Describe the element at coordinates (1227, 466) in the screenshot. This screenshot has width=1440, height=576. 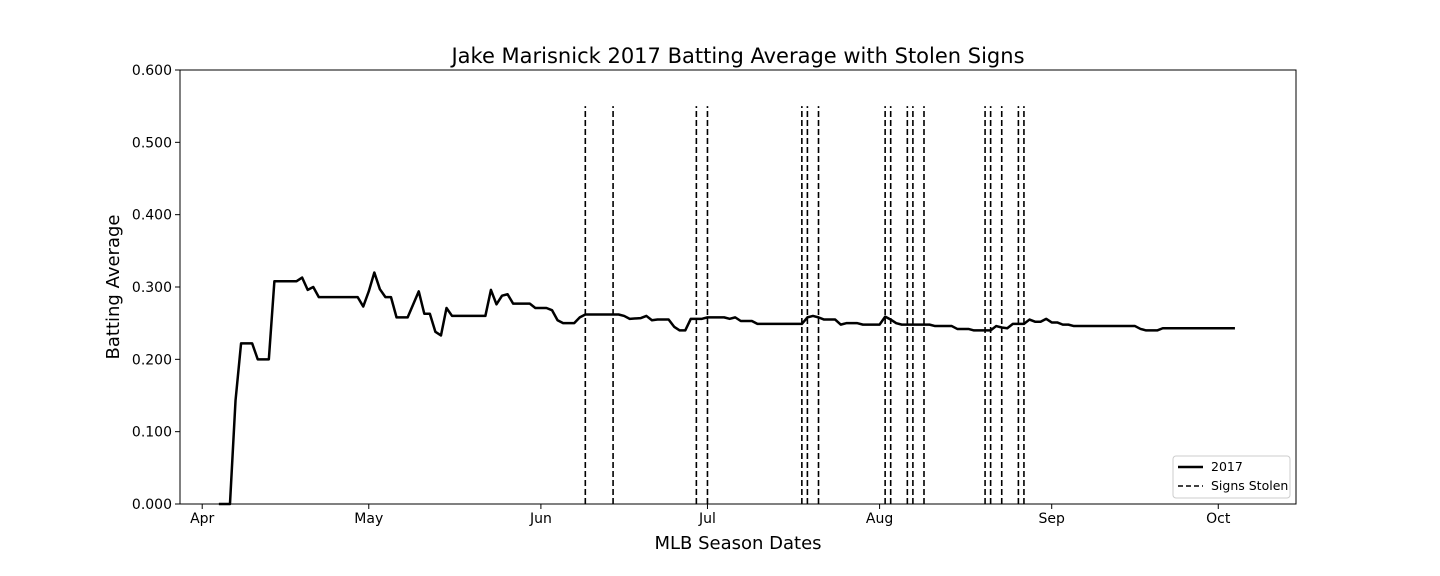
I see `legend-label-2017: 2017` at that location.